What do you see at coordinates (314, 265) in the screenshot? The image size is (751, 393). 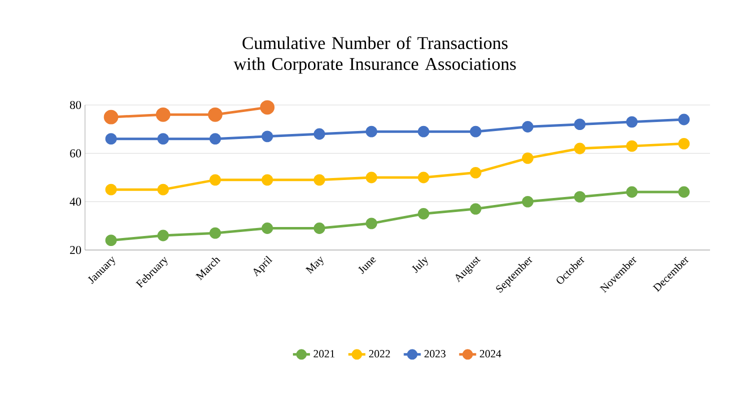 I see `x-tick-label: May` at bounding box center [314, 265].